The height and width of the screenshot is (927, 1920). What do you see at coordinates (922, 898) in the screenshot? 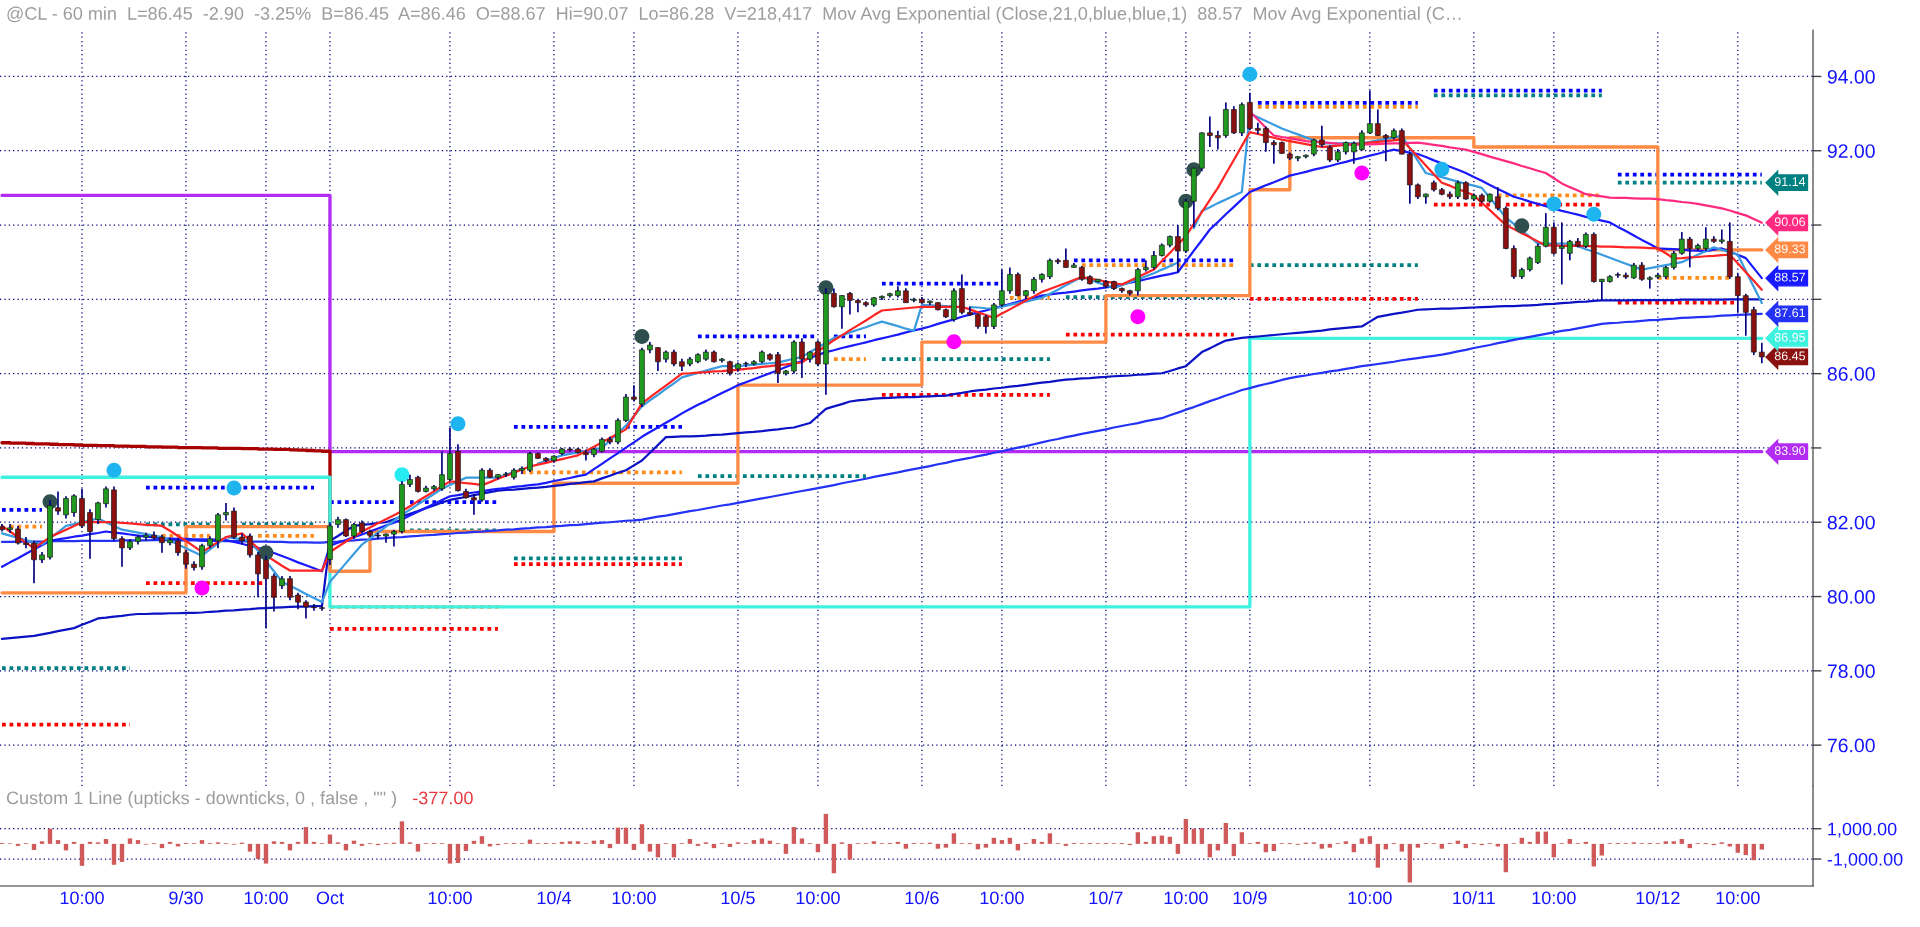
I see `x-tick-label: 10/6` at bounding box center [922, 898].